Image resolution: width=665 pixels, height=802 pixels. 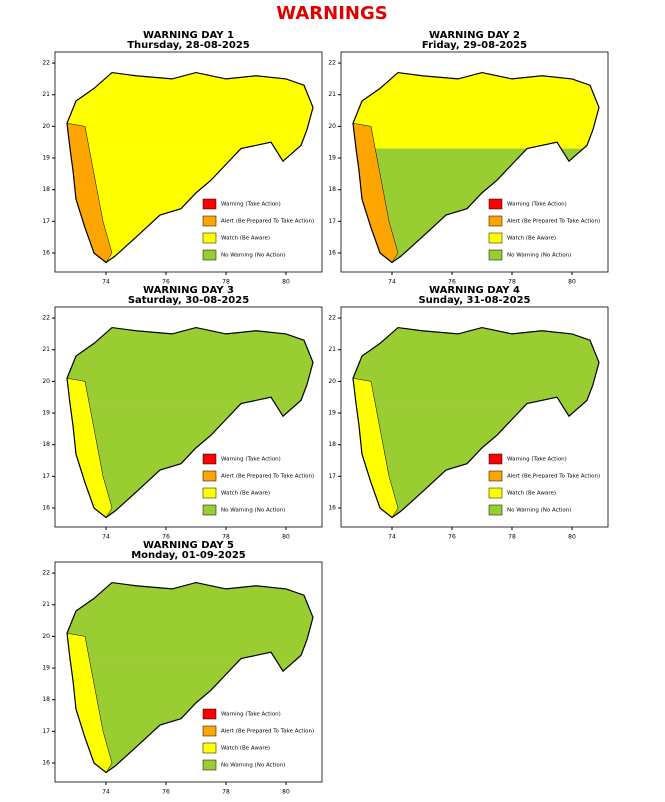 What do you see at coordinates (474, 290) in the screenshot?
I see `panel-title: WARNING DAY 4` at bounding box center [474, 290].